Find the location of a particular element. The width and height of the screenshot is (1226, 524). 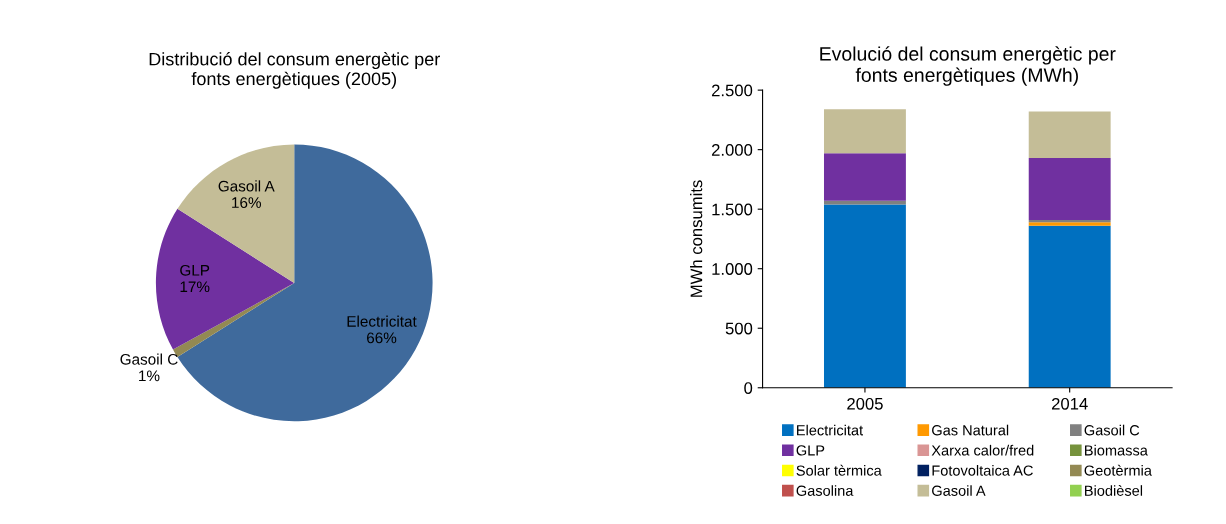

legend-label: Gasoil C is located at coordinates (1112, 430).